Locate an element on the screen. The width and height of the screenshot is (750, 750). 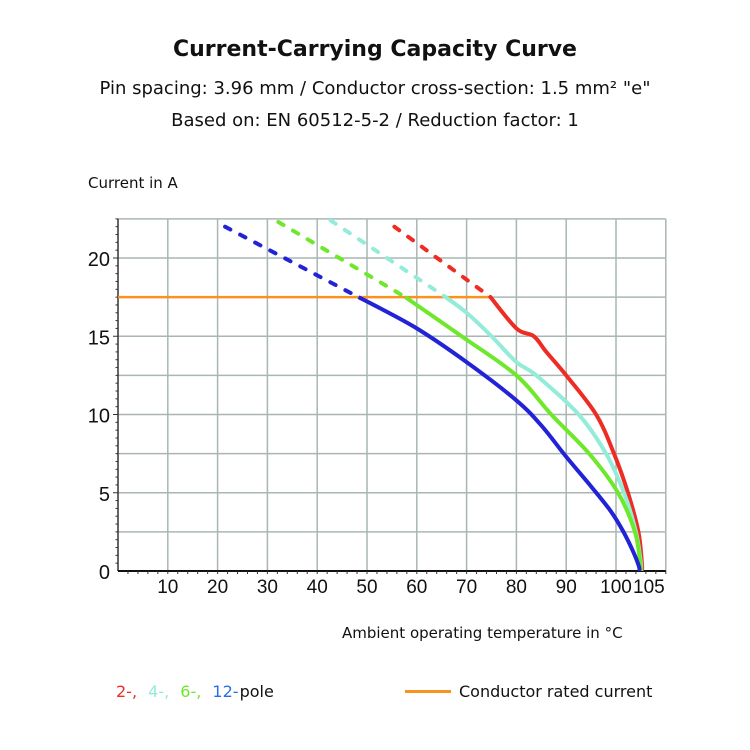
y-tick-label: 10 is located at coordinates (99, 417).